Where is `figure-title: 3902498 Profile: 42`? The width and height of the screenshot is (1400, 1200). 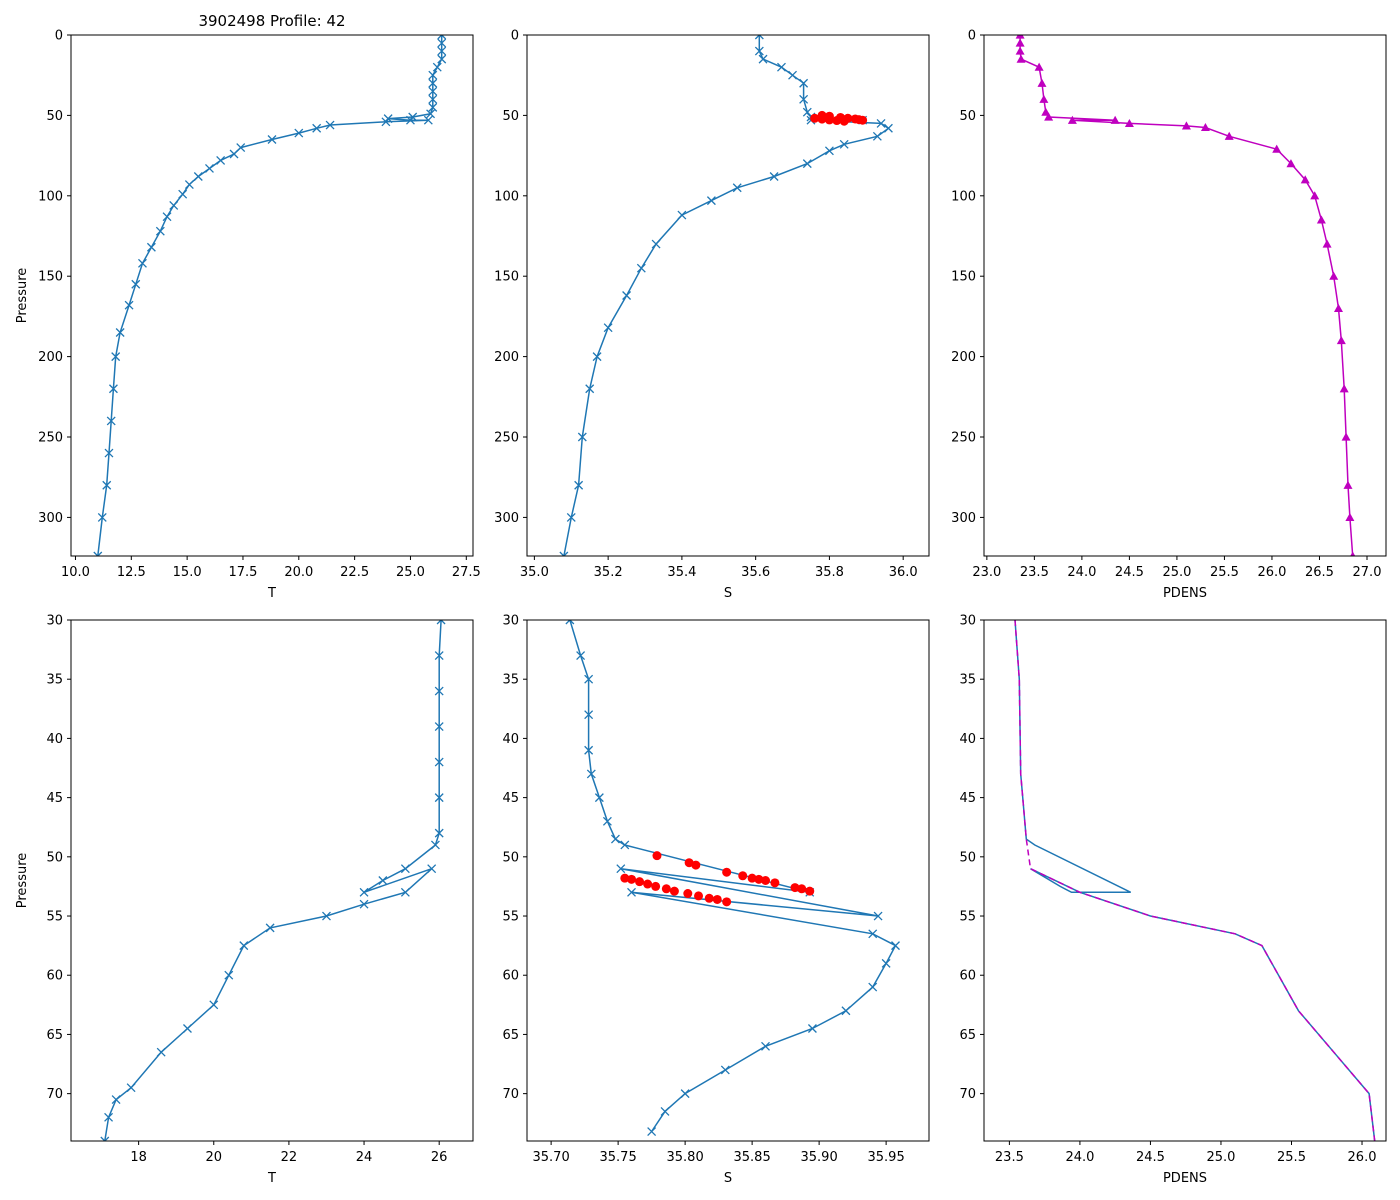
figure-title: 3902498 Profile: 42 is located at coordinates (271, 21).